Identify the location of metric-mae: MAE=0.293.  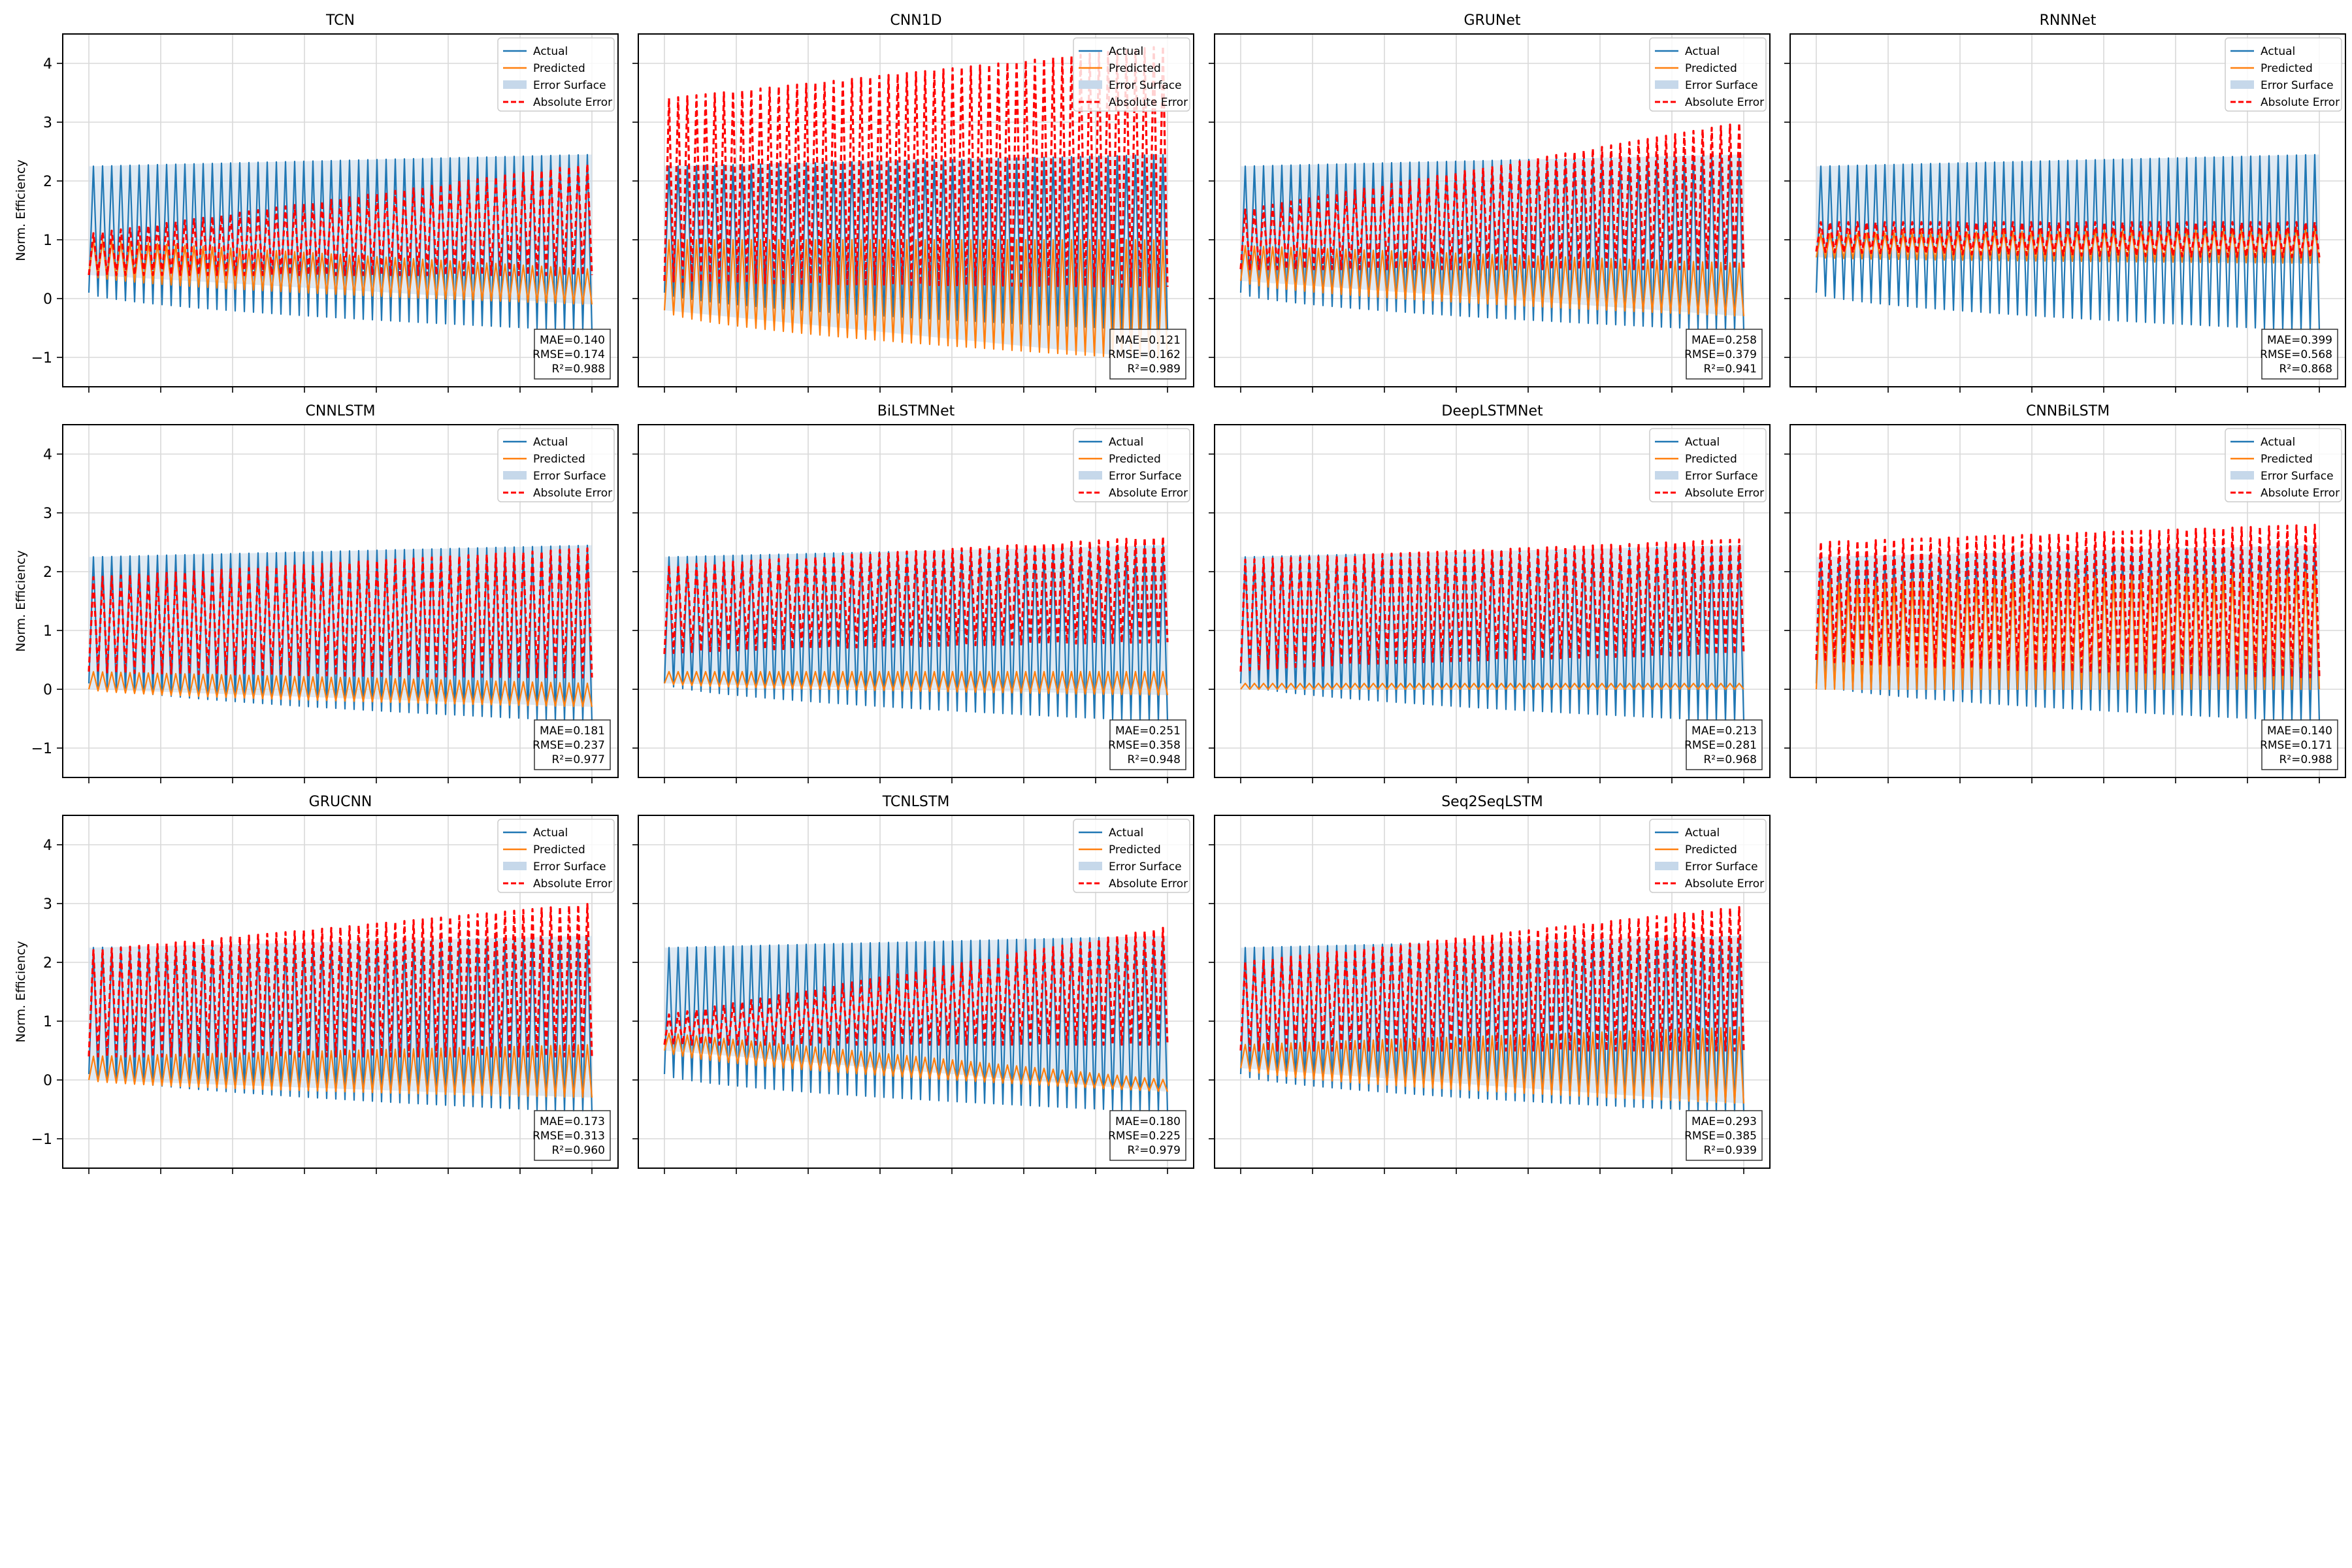
(1724, 1121).